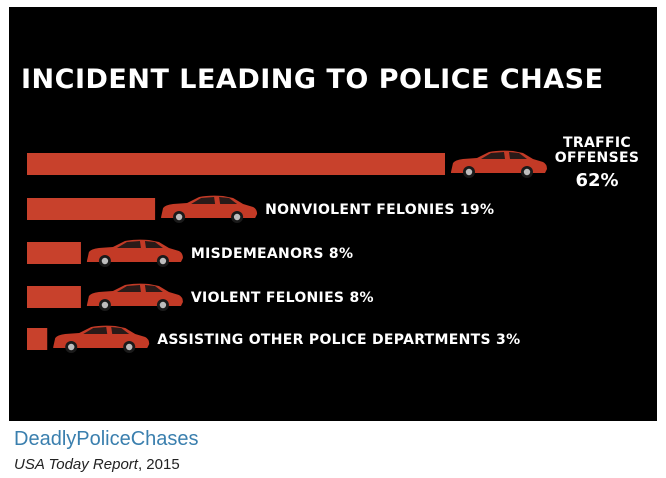  What do you see at coordinates (379, 210) in the screenshot?
I see `bar-label: NONVIOLENT FELONIES 19%` at bounding box center [379, 210].